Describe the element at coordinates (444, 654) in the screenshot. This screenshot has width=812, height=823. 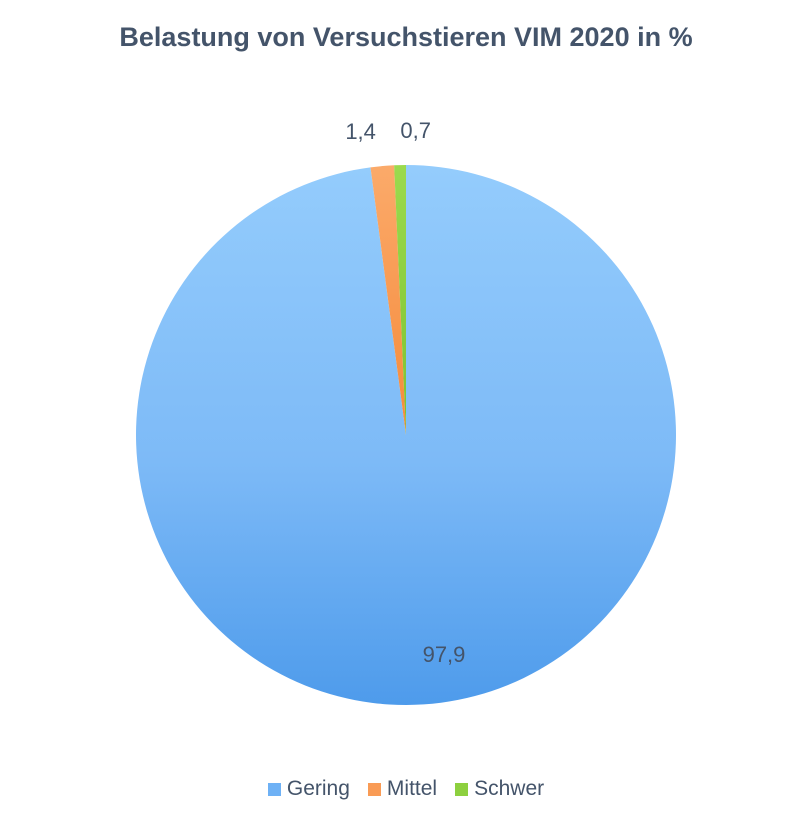
I see `data-label-gering: 97,9` at that location.